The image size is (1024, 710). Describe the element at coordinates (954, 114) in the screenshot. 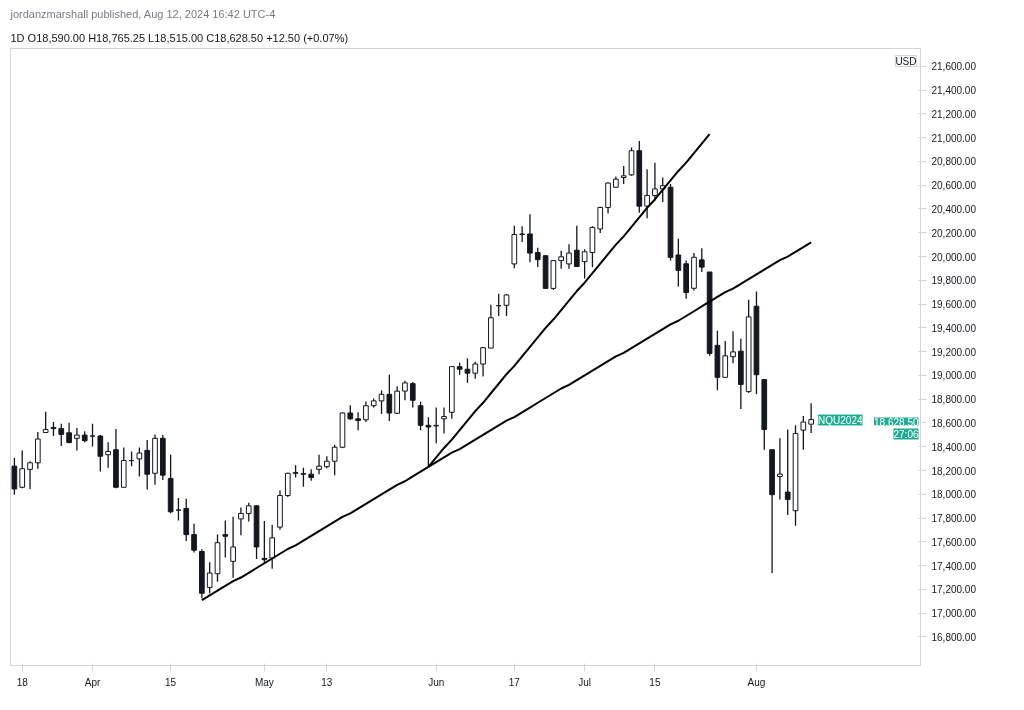

I see `y-tick-label: 21,200.00` at that location.